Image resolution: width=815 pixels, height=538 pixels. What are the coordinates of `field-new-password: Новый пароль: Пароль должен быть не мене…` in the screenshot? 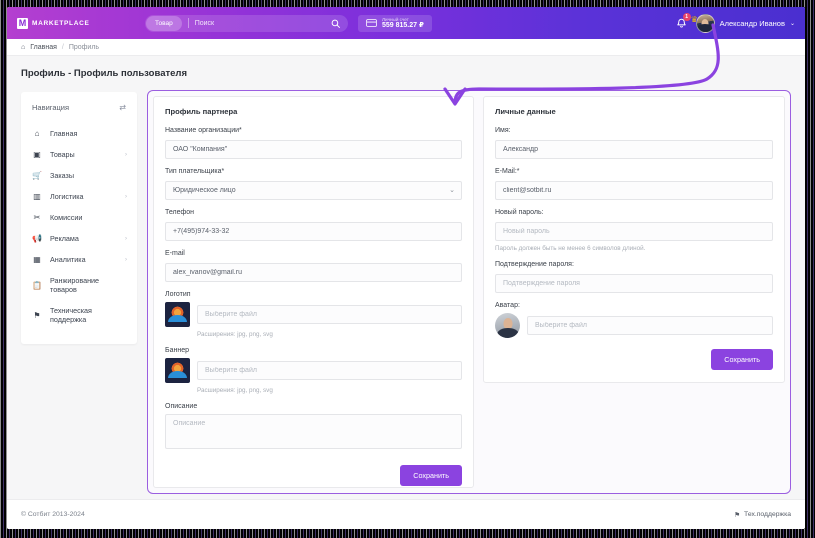 It's located at (634, 230).